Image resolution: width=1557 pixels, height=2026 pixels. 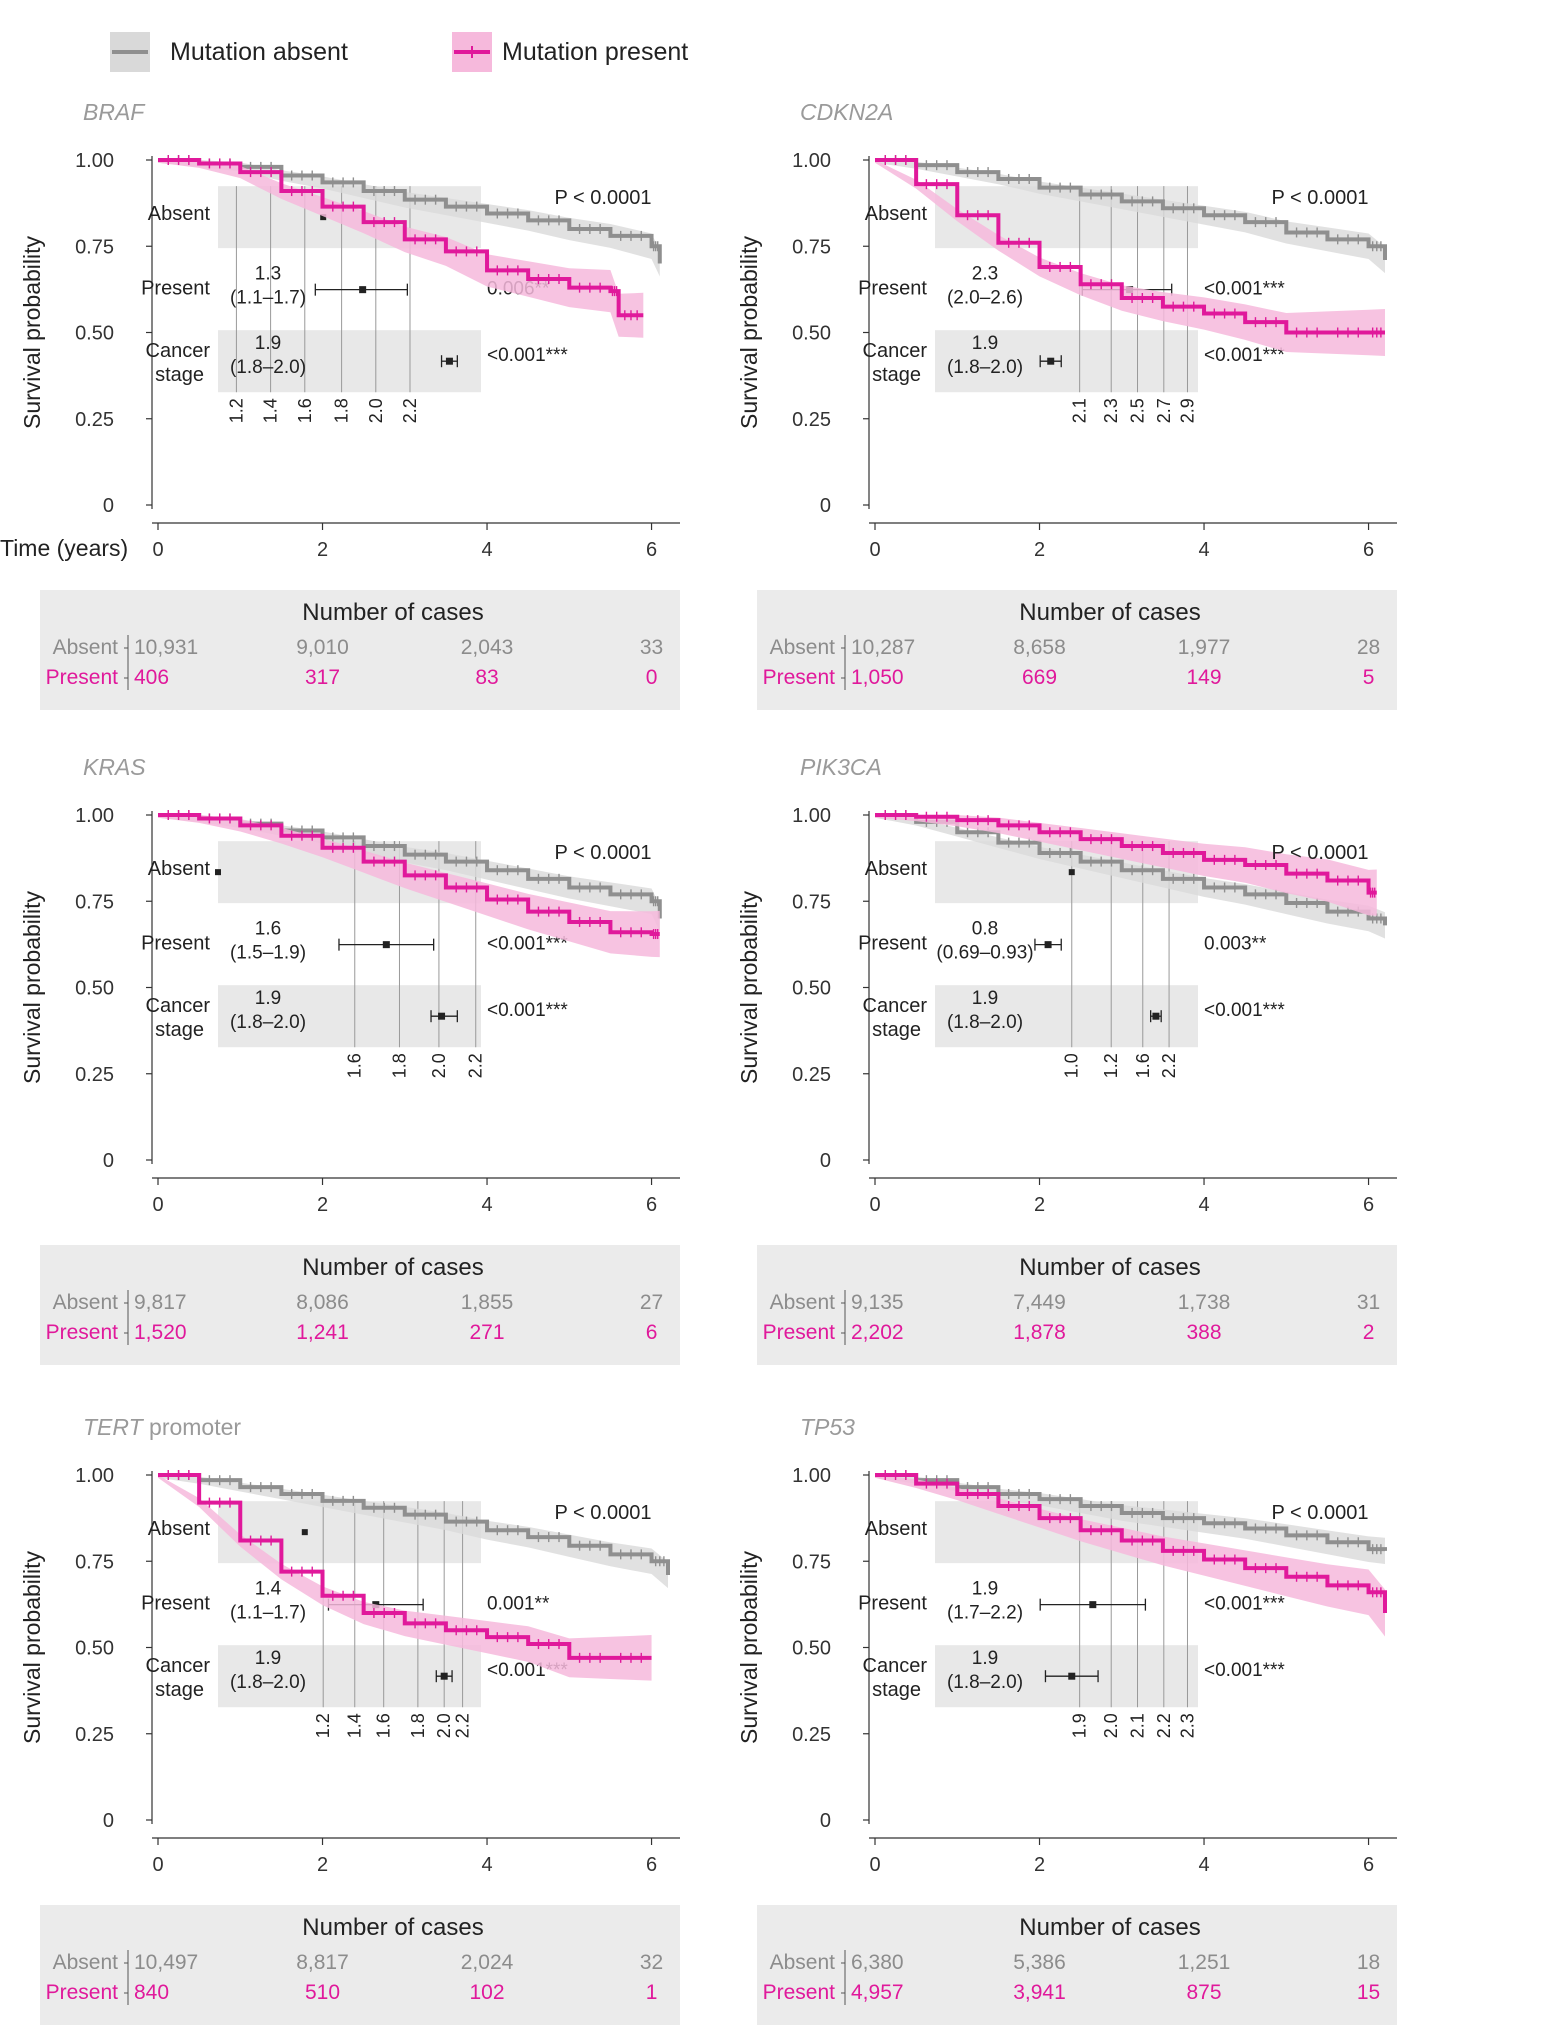 What do you see at coordinates (877, 1332) in the screenshot?
I see `table-present-value: 2,202` at bounding box center [877, 1332].